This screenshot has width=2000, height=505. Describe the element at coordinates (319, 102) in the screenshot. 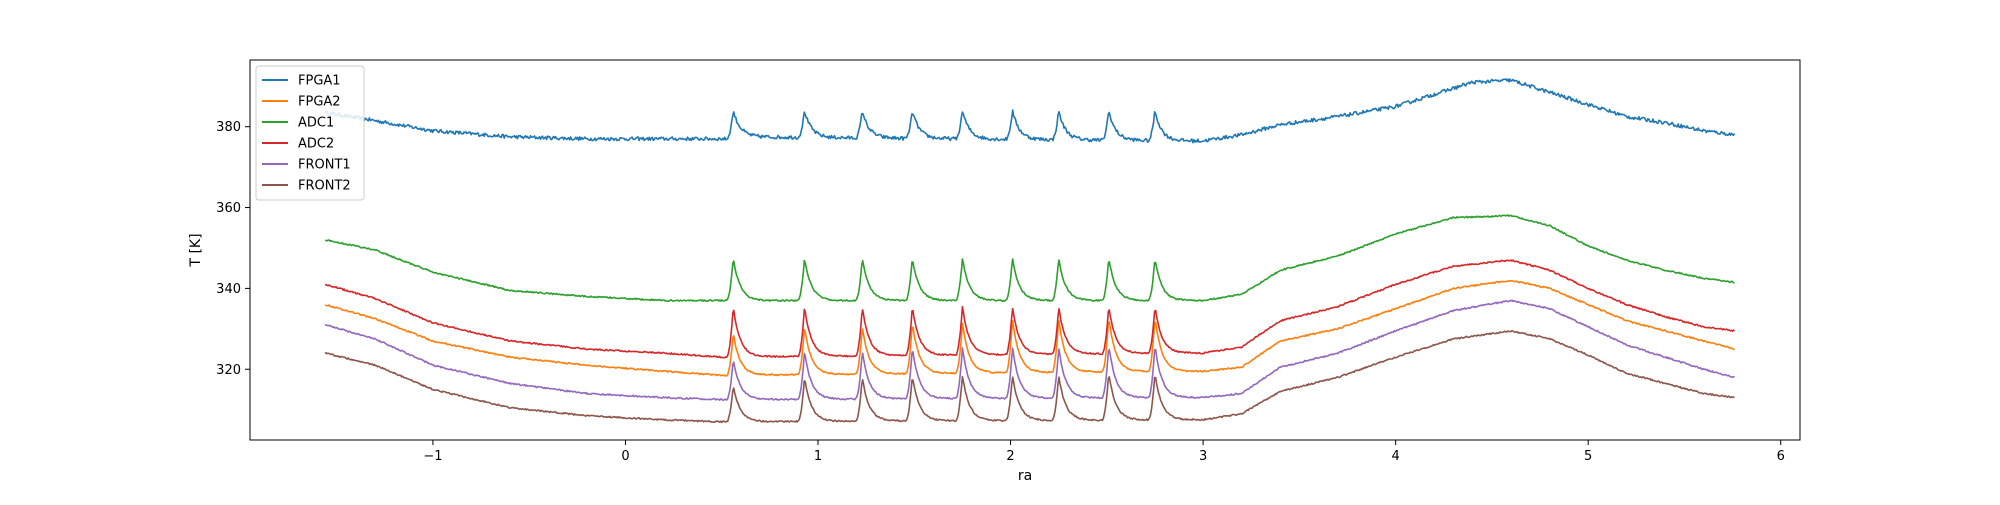

I see `legend-label-fpga2: FPGA2` at that location.